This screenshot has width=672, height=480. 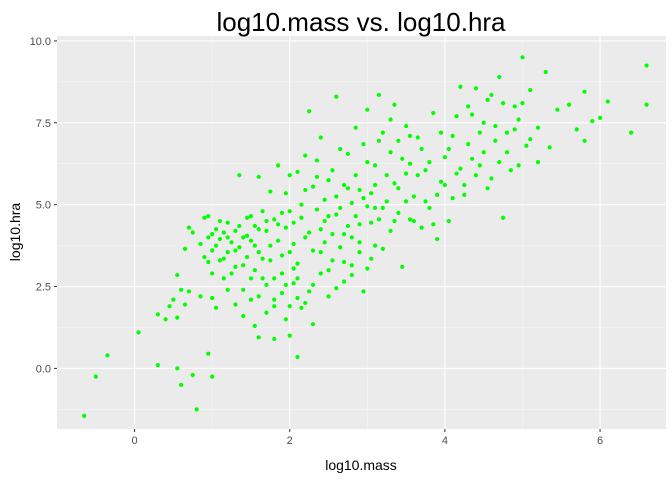 I want to click on chart-title: log10.mass vs. log10.hra, so click(x=361, y=22).